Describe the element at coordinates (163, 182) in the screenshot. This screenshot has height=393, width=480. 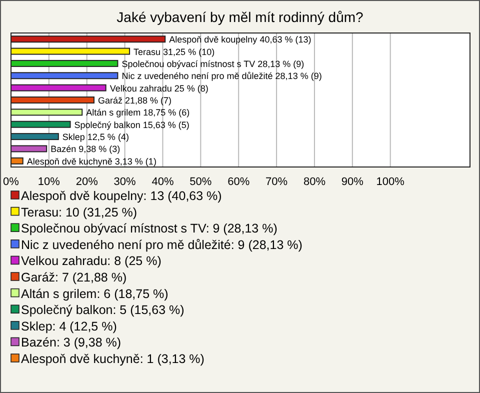
I see `x-tick-label: 40%` at that location.